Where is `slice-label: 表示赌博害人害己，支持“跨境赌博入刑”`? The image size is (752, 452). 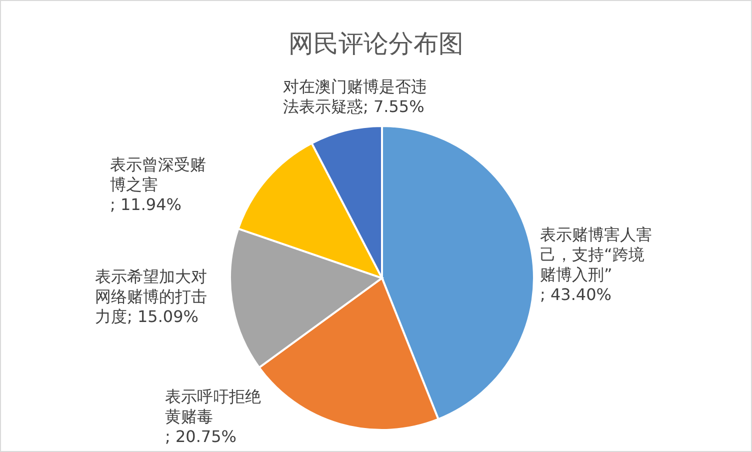
slice-label: 表示赌博害人害己，支持“跨境赌博入刑” is located at coordinates (596, 254).